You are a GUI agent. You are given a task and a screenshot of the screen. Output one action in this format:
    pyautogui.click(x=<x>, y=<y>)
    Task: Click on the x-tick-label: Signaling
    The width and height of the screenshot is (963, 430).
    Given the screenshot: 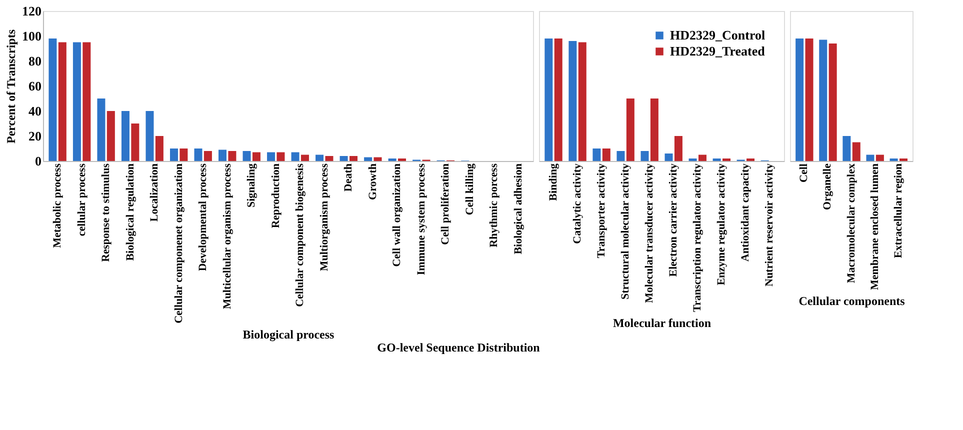 What is the action you would take?
    pyautogui.click(x=252, y=185)
    